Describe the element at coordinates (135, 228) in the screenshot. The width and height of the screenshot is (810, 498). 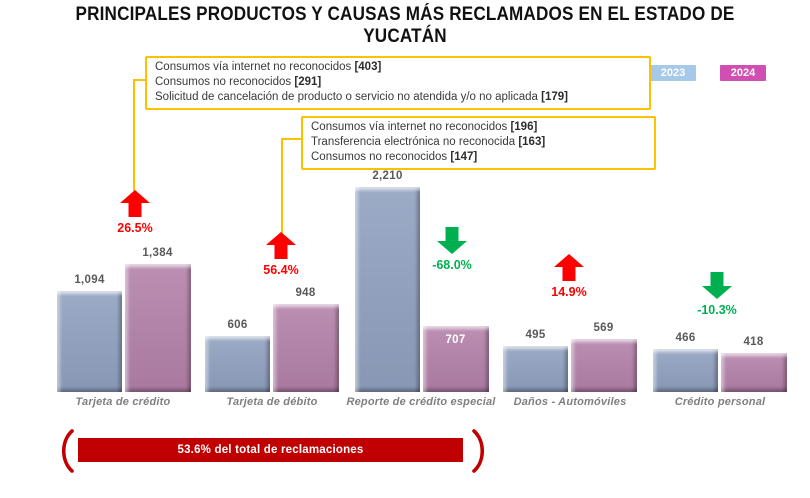
I see `change-percent-label: 26.5%` at that location.